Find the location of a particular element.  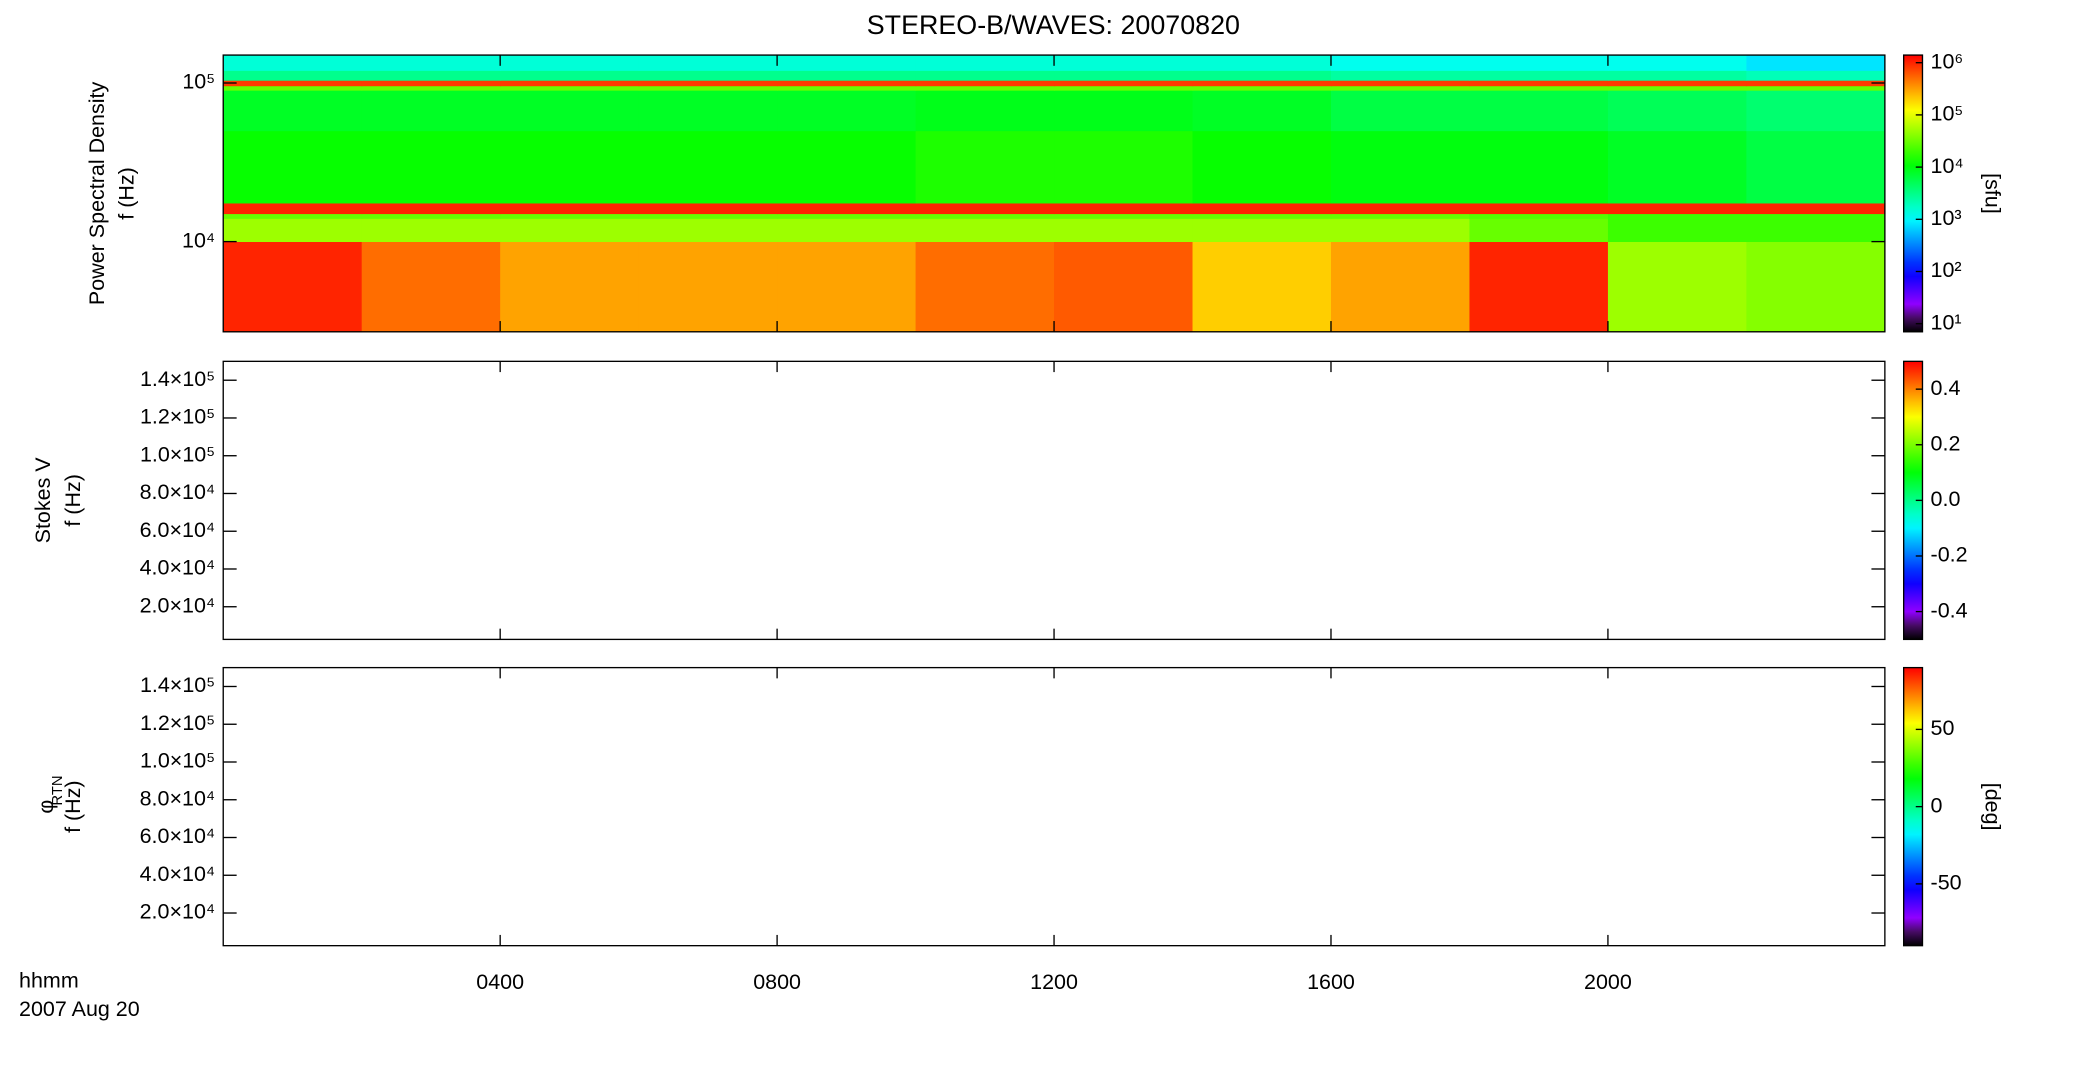

date-label: 2007 Aug 20 is located at coordinates (79, 1009).